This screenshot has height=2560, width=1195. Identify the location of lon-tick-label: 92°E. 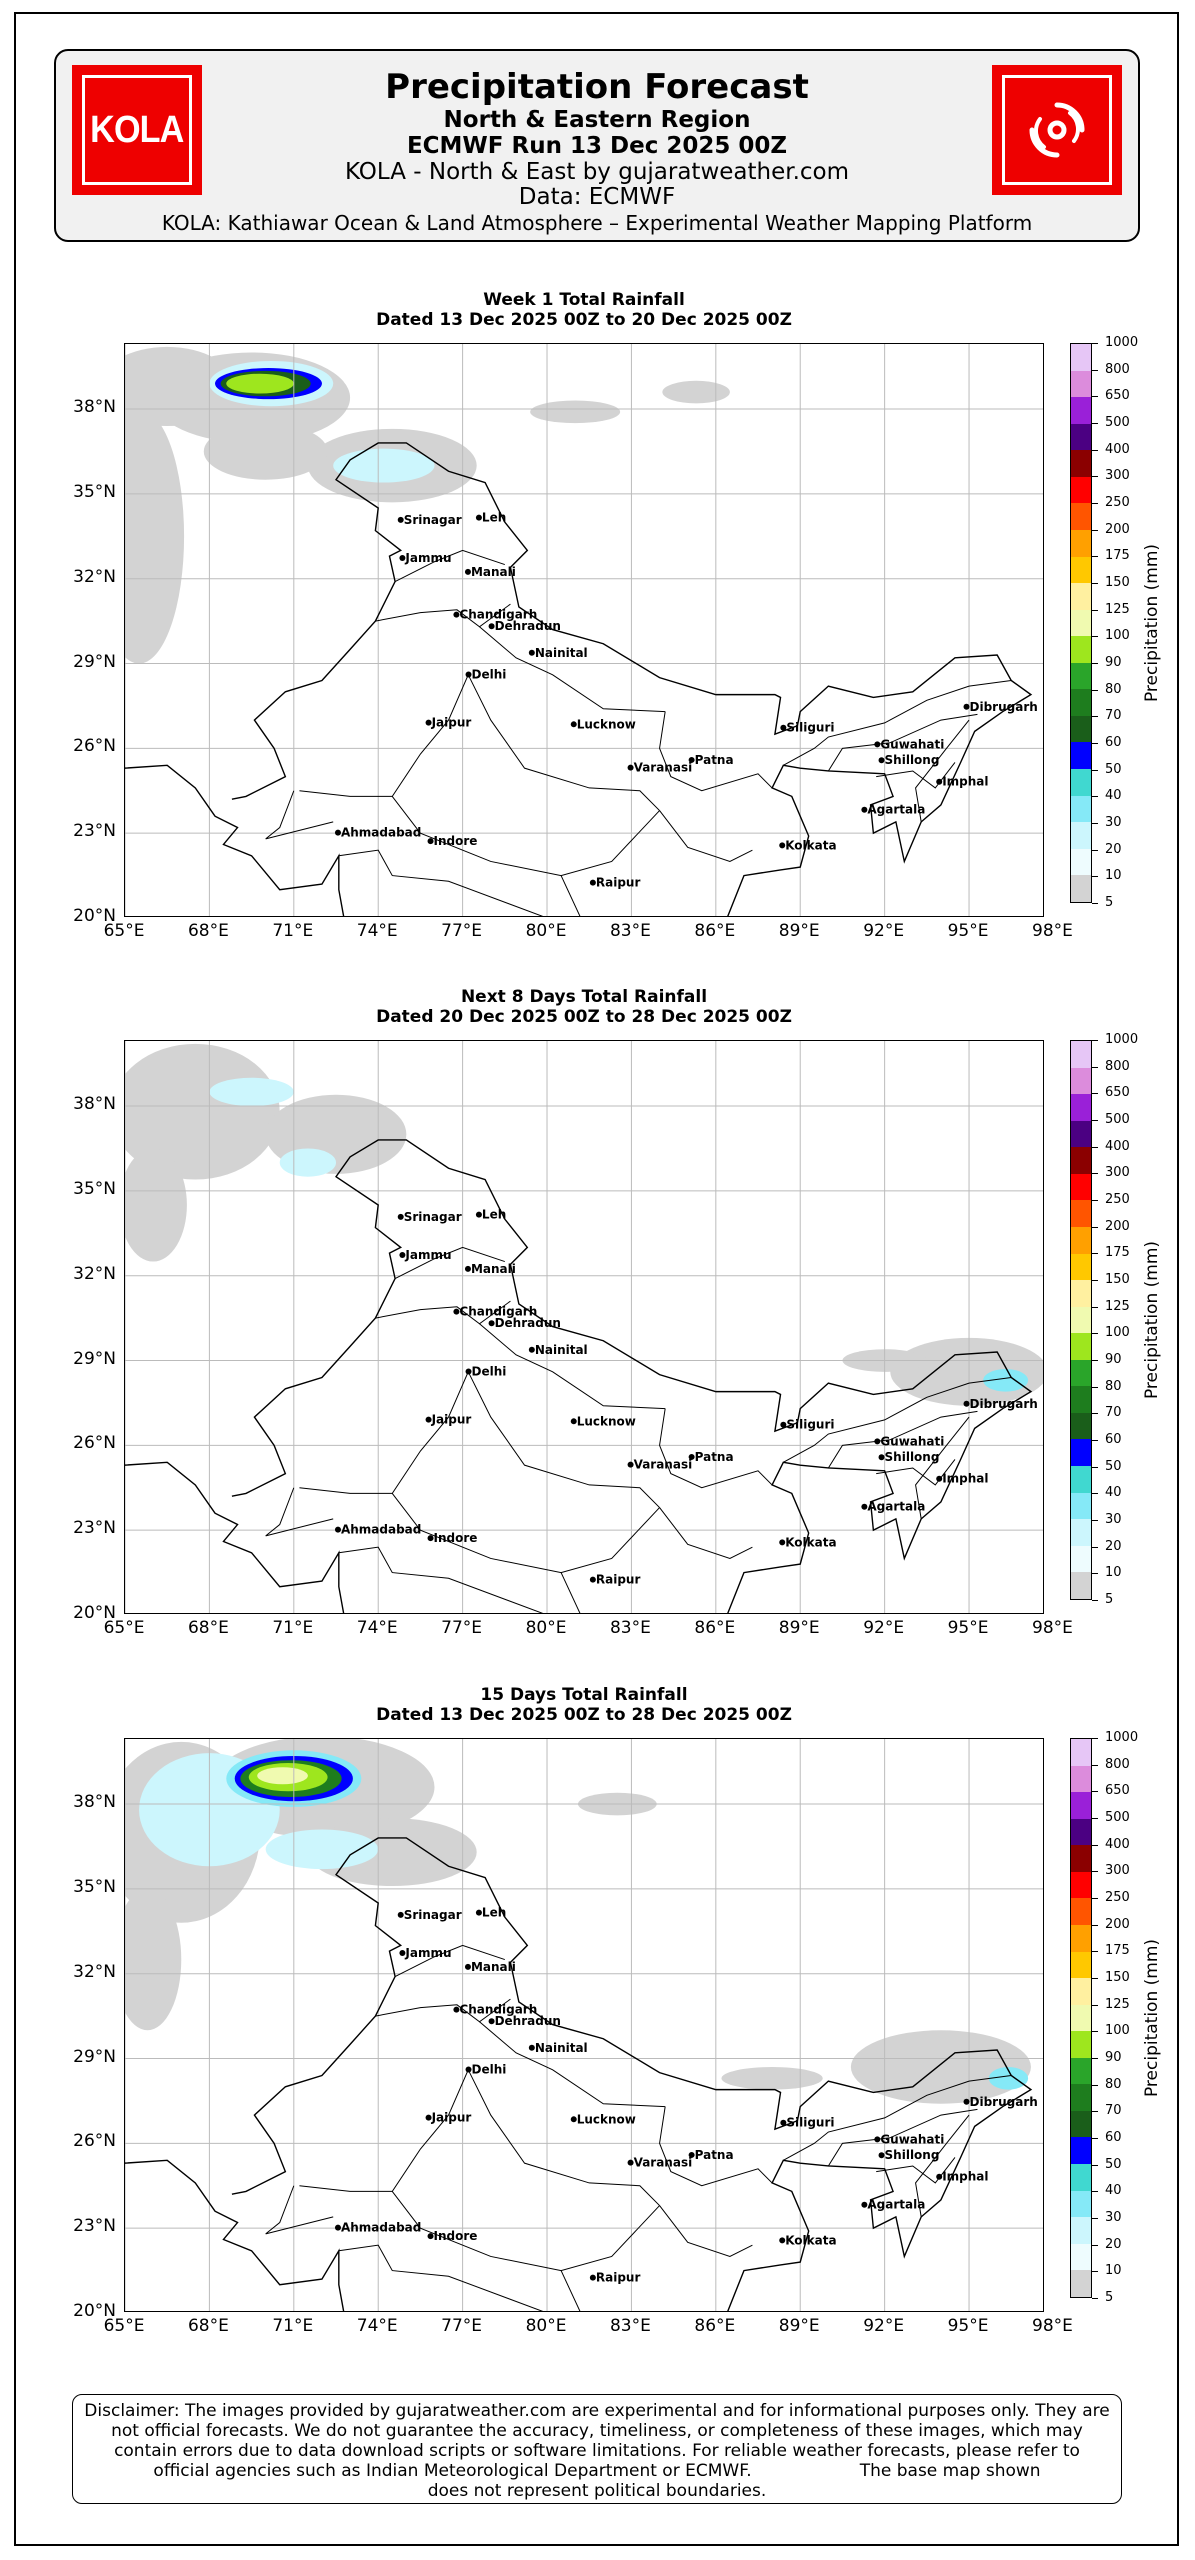
(884, 2326).